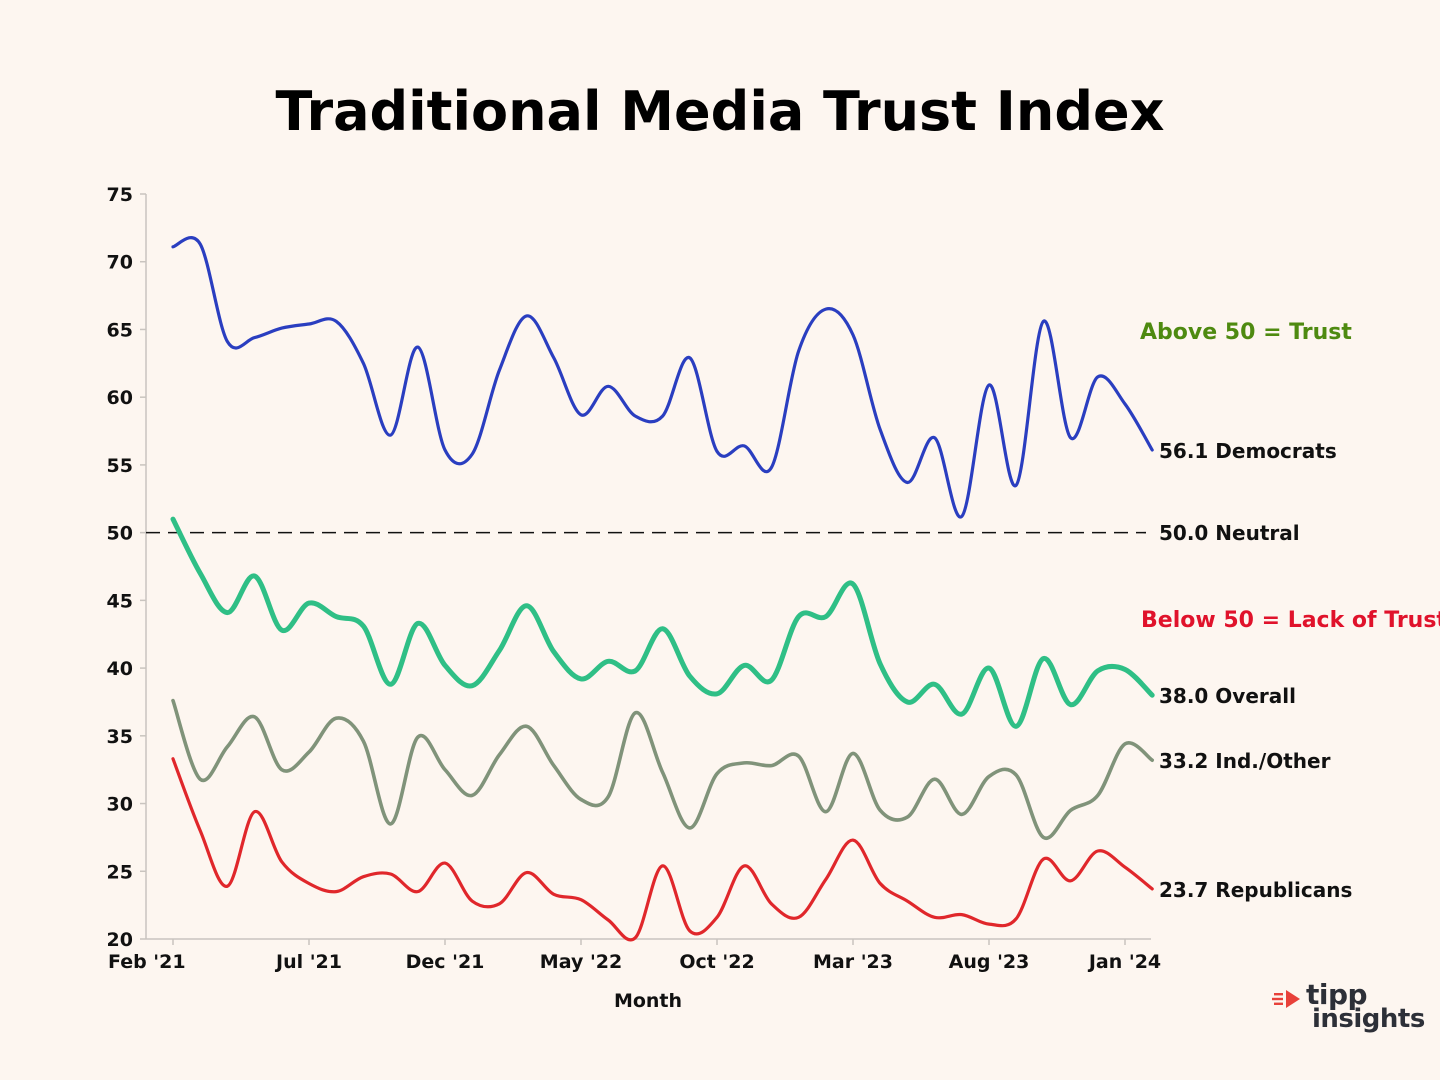 This screenshot has width=1440, height=1080. I want to click on series-line-ind-other, so click(662, 769).